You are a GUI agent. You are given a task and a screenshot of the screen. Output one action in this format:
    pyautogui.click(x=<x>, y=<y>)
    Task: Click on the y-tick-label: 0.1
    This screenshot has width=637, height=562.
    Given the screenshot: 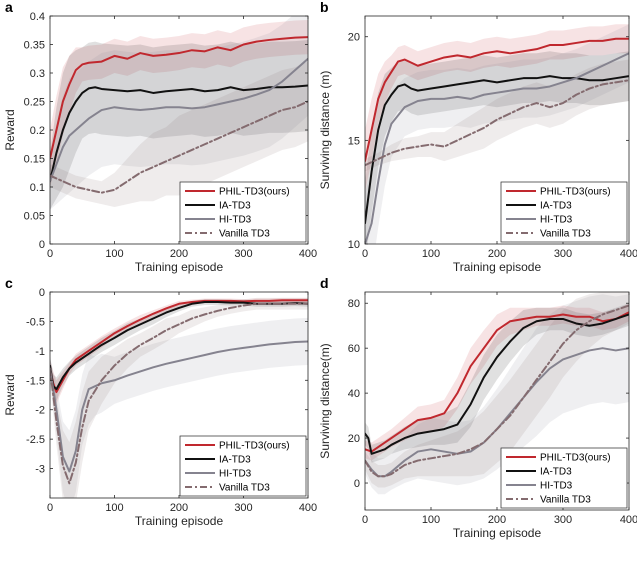 What is the action you would take?
    pyautogui.click(x=37, y=188)
    